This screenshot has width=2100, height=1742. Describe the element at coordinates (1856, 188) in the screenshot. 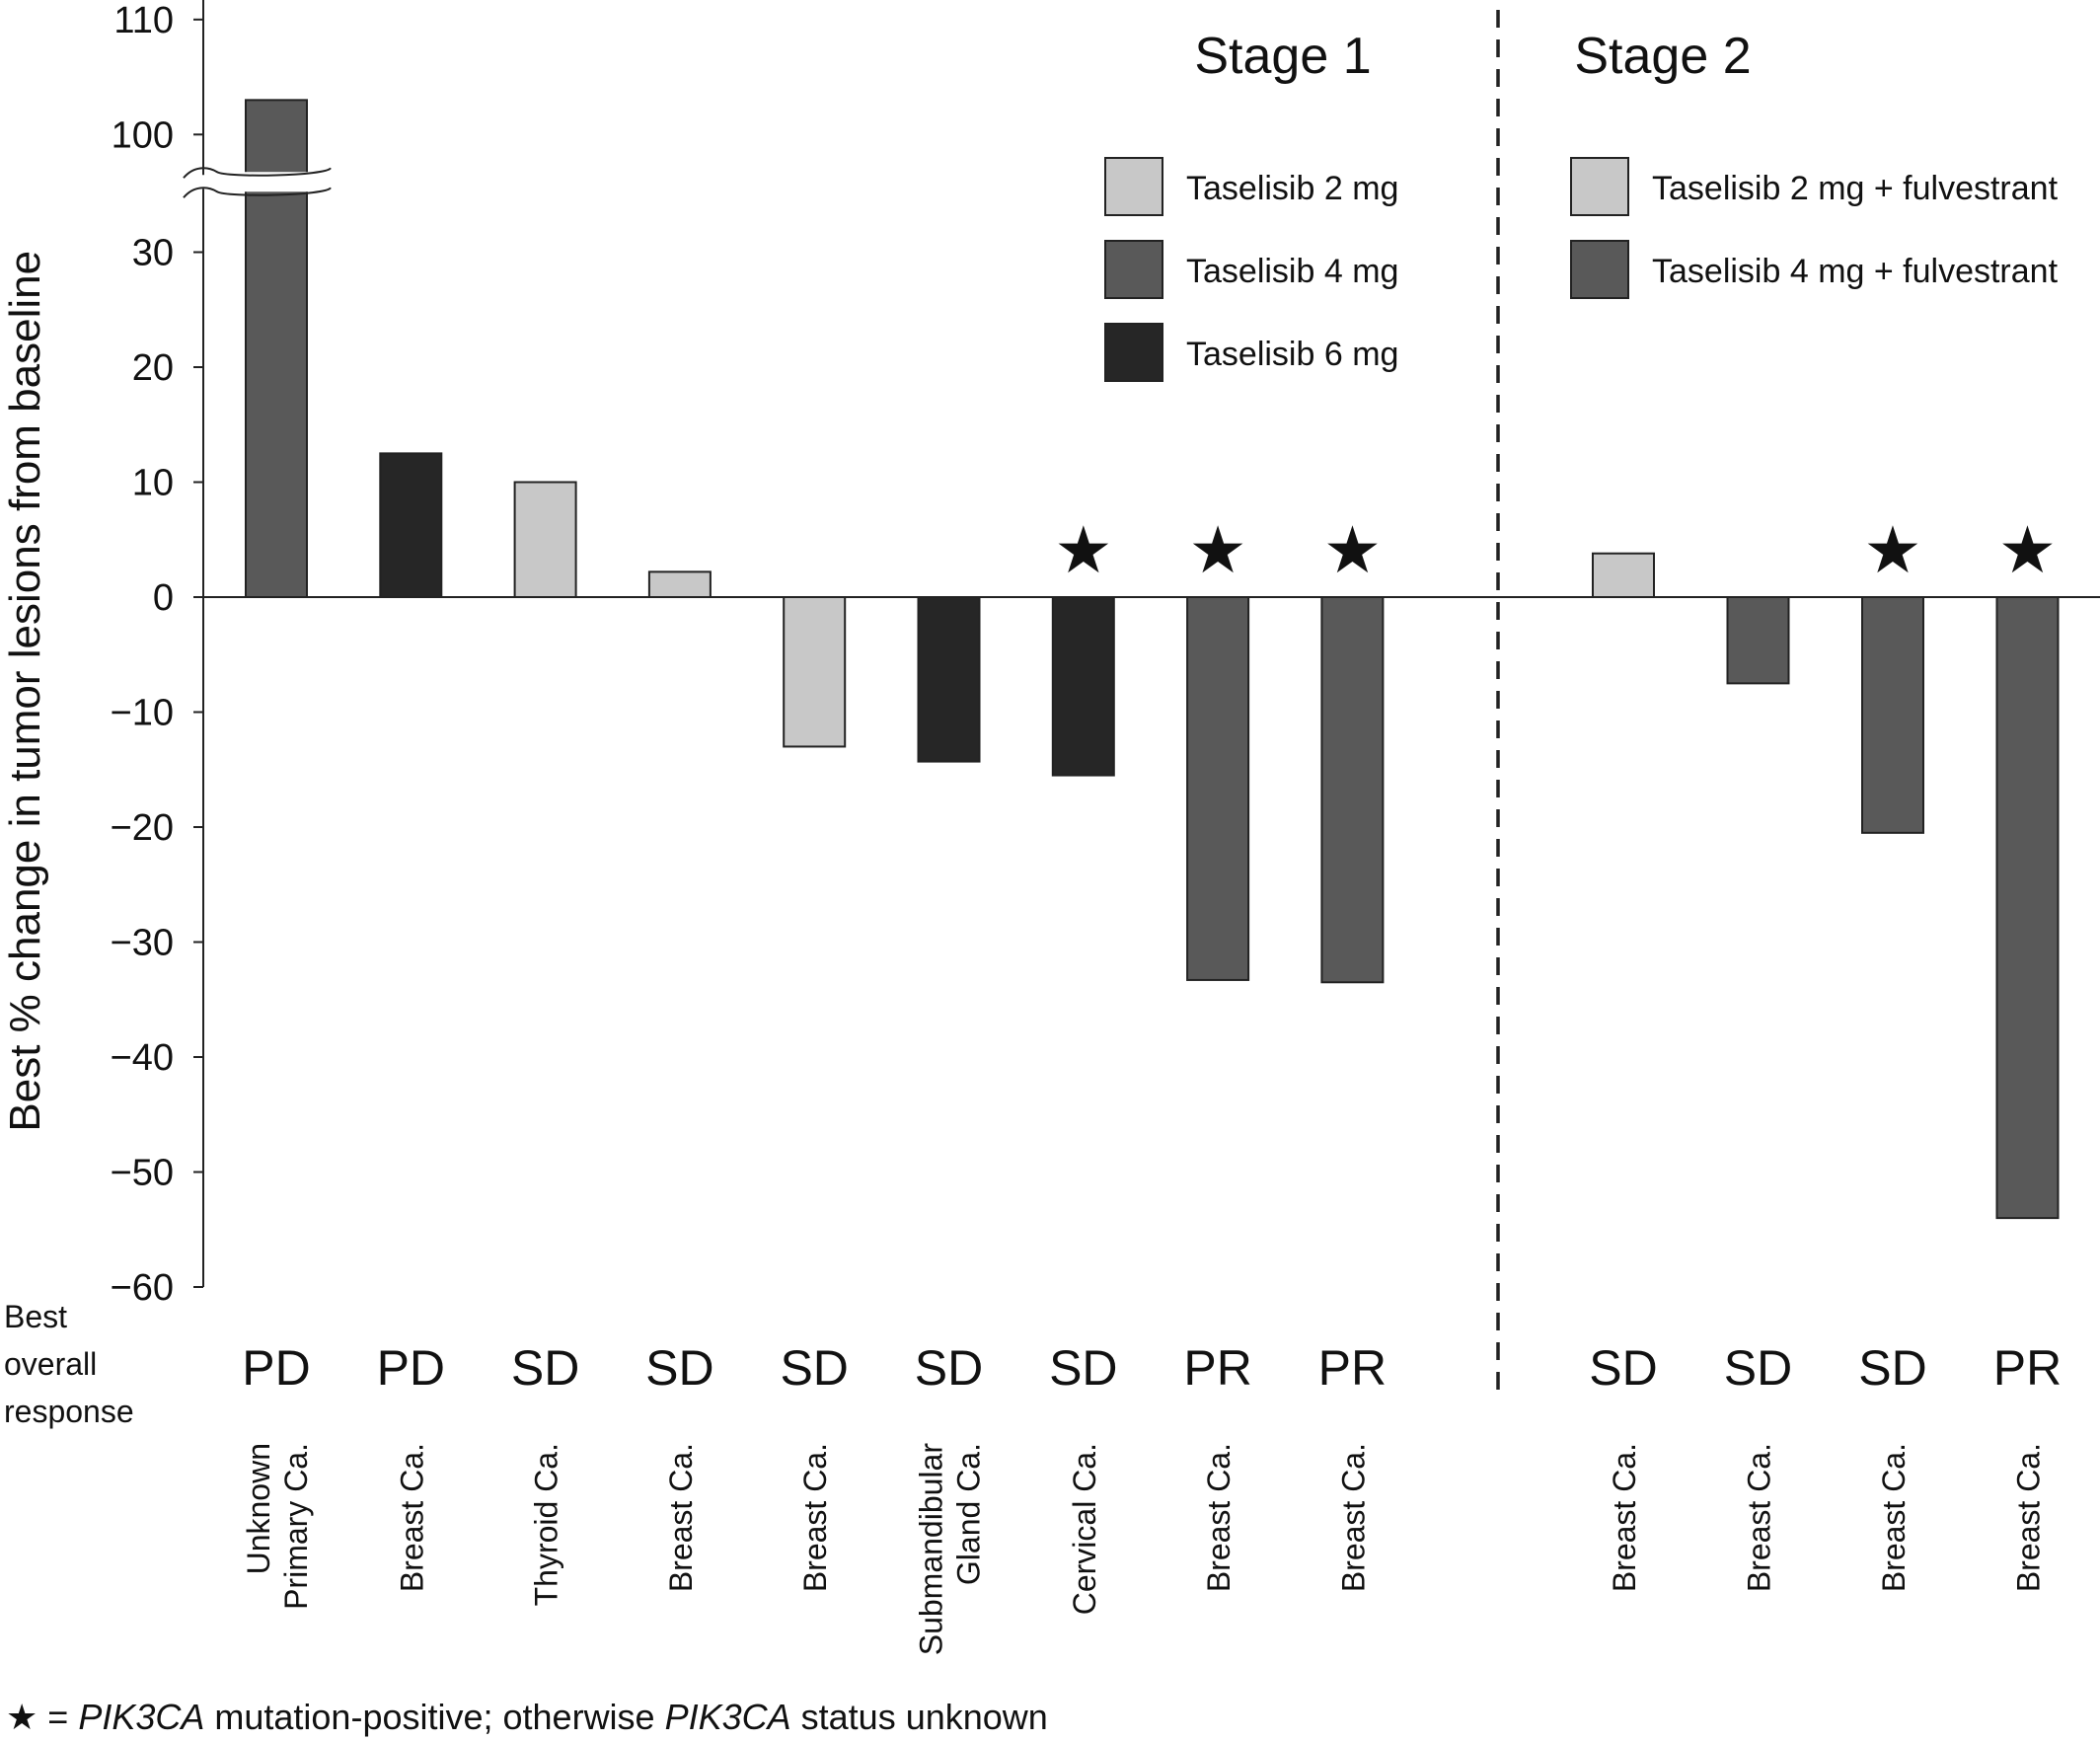

I see `legend-label-t2f: Taselisib 2 mg + fulvestrant` at that location.